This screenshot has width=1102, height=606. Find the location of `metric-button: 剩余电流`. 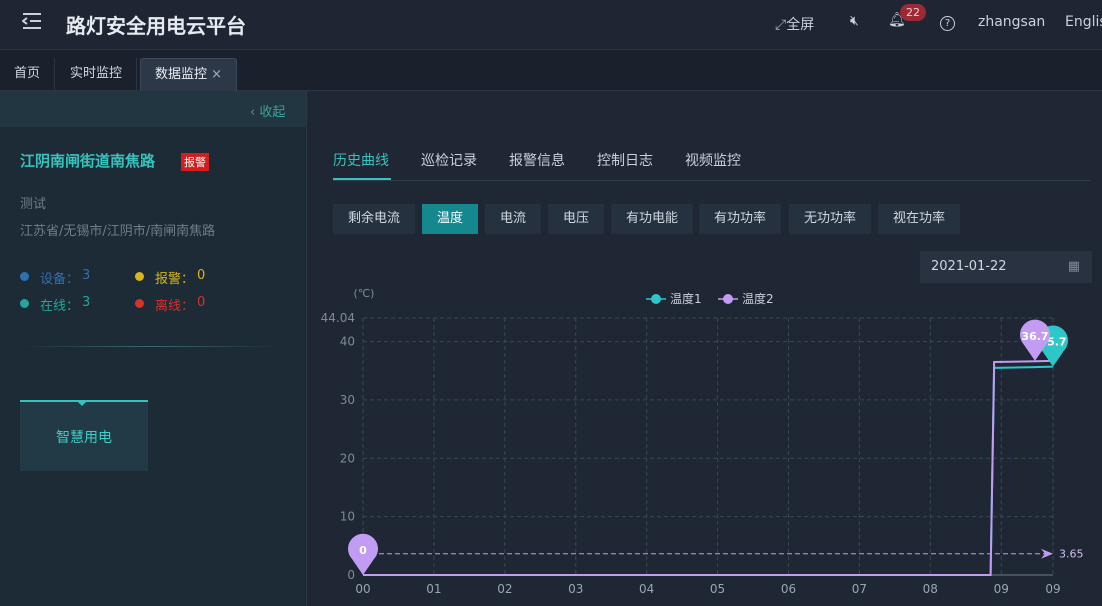

metric-button: 剩余电流 is located at coordinates (374, 219).